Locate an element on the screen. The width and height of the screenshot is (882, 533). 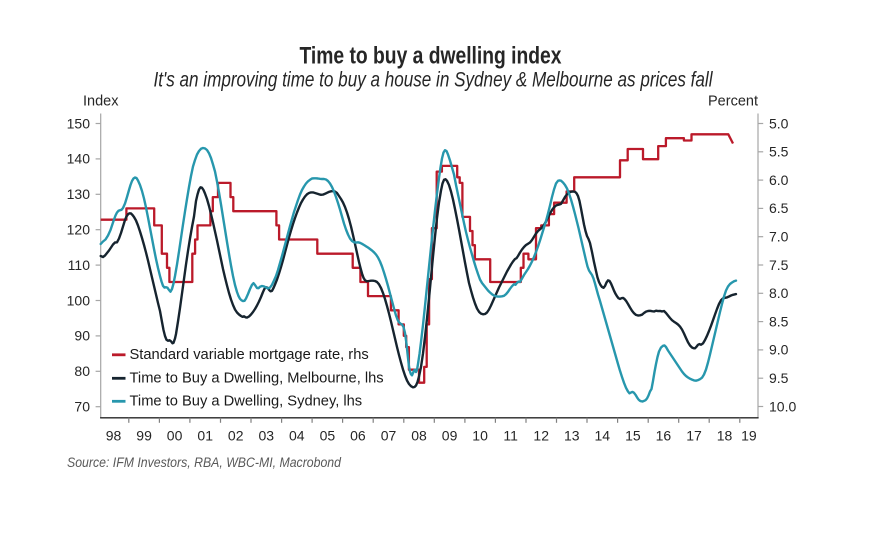
svg-text: 98 is located at coordinates (114, 435).